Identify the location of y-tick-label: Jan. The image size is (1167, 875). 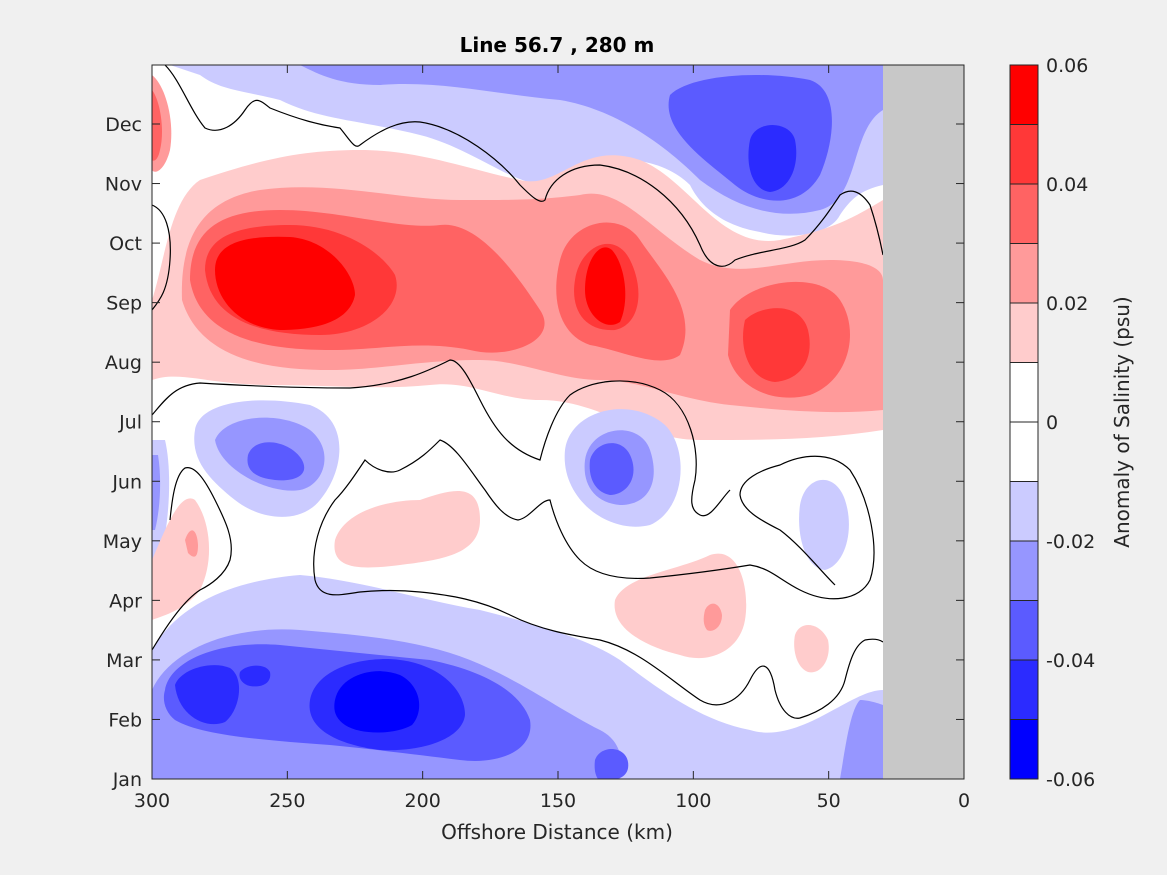
(127, 780).